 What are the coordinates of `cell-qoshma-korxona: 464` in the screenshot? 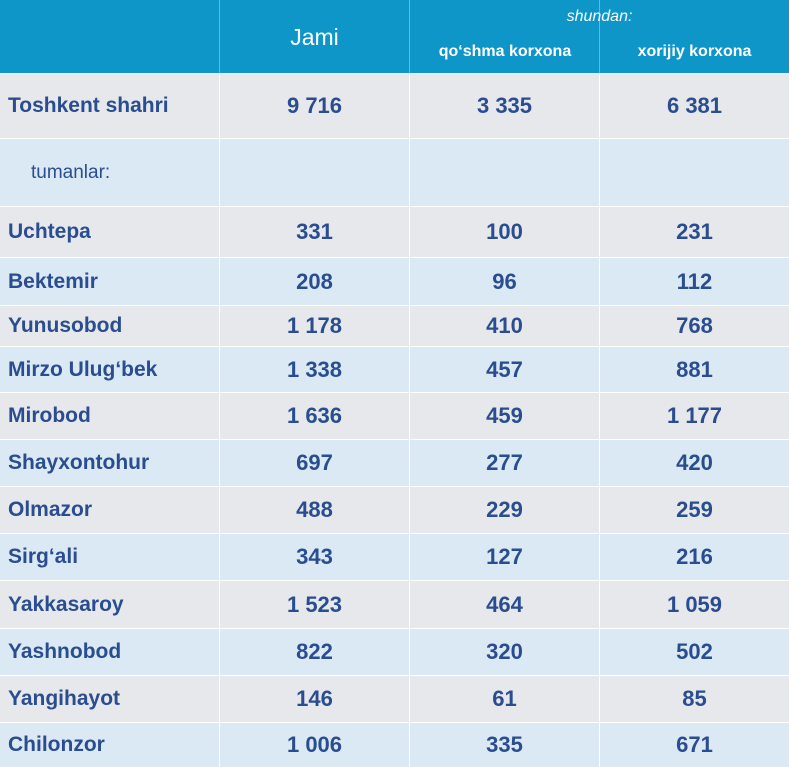 It's located at (505, 604).